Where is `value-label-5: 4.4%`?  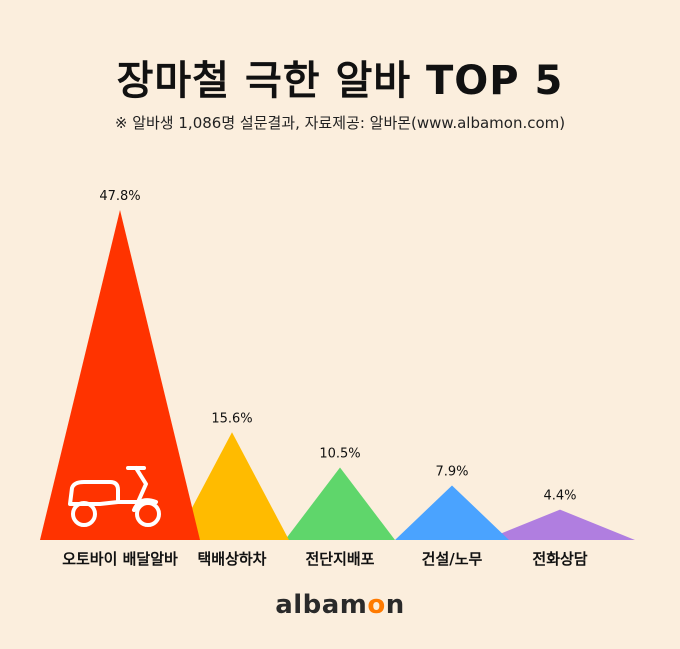 value-label-5: 4.4% is located at coordinates (559, 496).